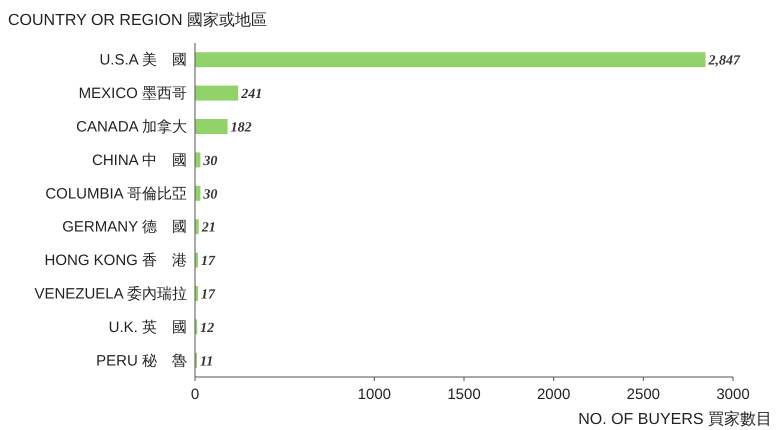 This screenshot has width=776, height=430. I want to click on y-tick-label: GERMANY 德 國, so click(124, 227).